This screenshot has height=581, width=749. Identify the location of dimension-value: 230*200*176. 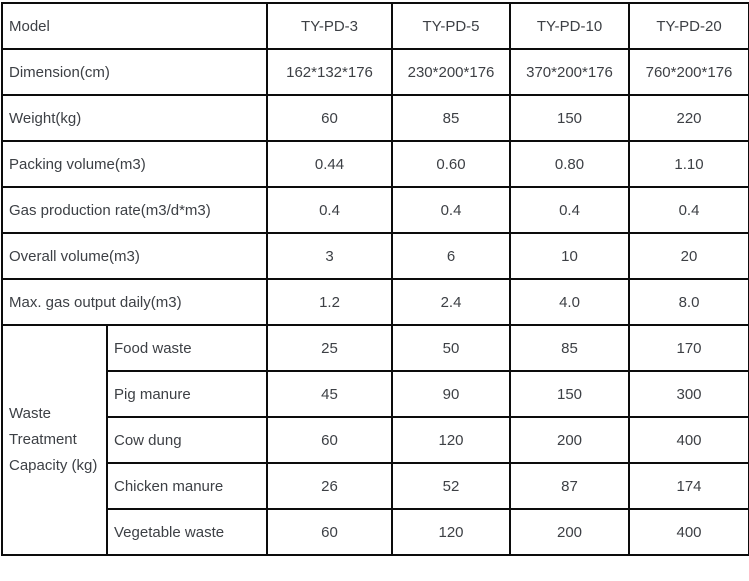
(451, 72).